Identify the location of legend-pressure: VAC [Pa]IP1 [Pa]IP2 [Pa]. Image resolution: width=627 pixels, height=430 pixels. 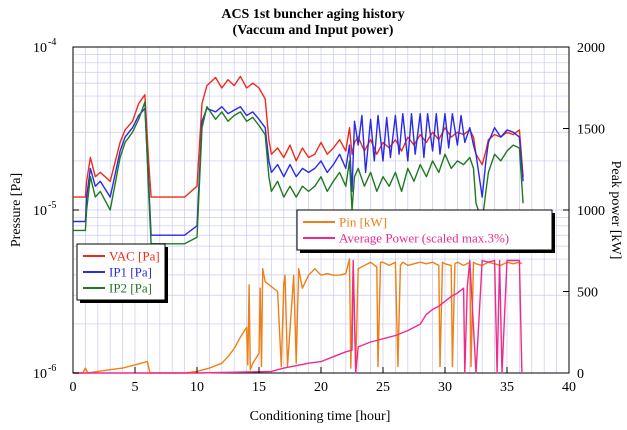
(122, 273).